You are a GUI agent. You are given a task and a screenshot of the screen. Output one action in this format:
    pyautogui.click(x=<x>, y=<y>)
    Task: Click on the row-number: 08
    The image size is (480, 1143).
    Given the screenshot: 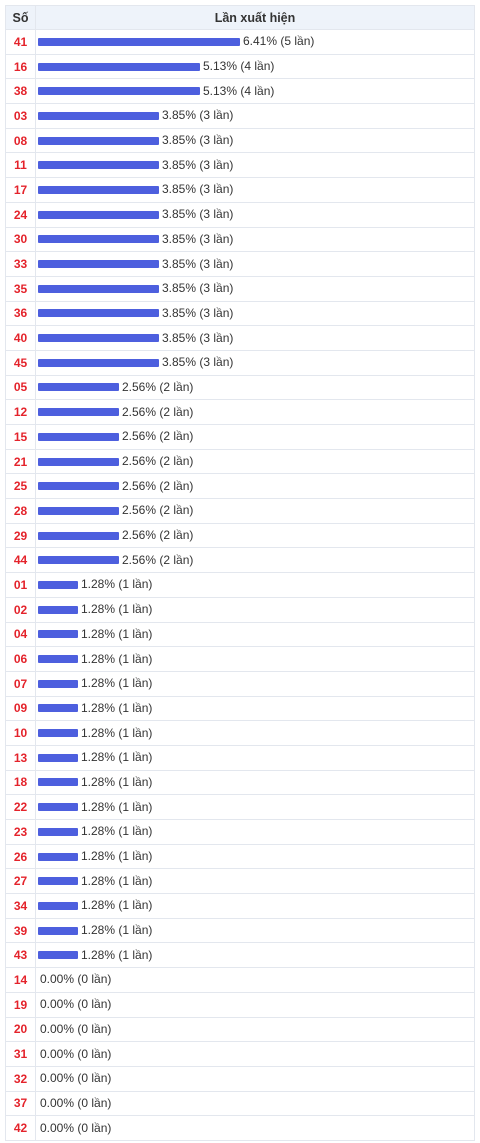 What is the action you would take?
    pyautogui.click(x=20, y=140)
    